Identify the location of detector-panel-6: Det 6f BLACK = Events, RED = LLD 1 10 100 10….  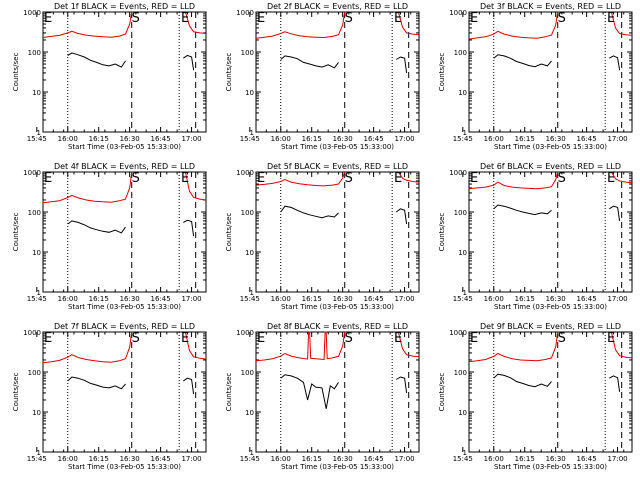
(535, 236).